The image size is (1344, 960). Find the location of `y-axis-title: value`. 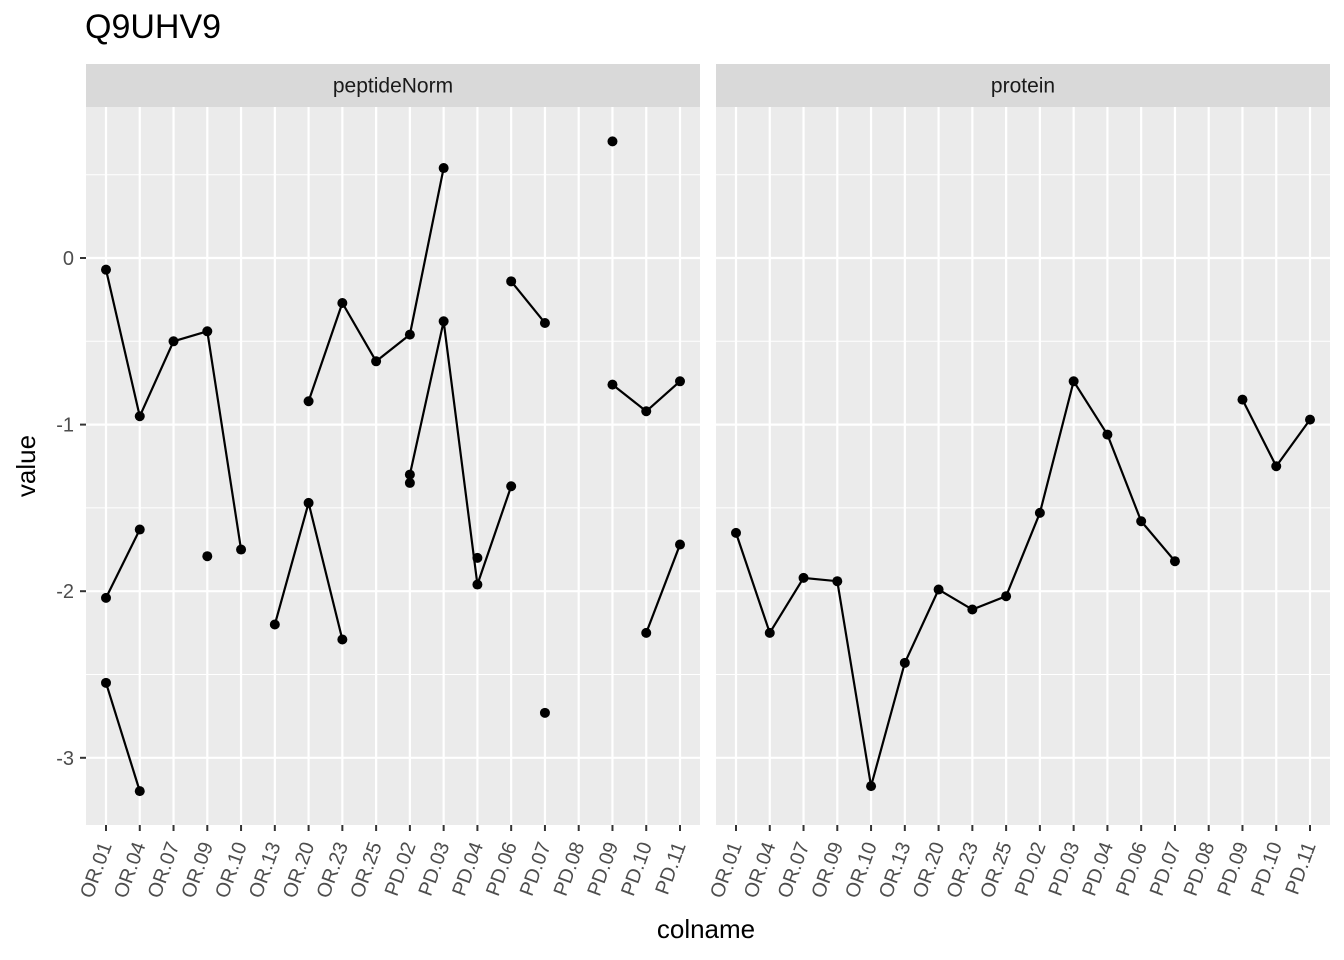

y-axis-title: value is located at coordinates (26, 466).